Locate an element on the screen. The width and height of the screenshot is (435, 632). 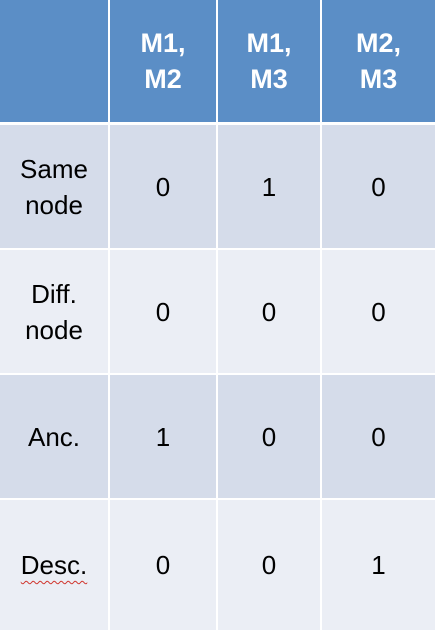
row-label-text: Desc. is located at coordinates (54, 565).